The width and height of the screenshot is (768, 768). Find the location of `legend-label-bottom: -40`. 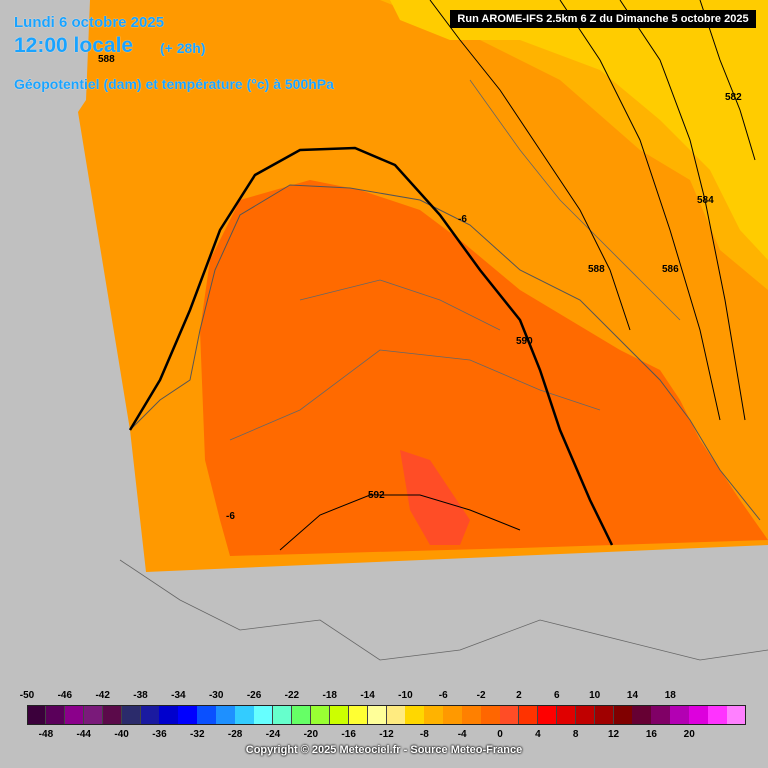

legend-label-bottom: -40 is located at coordinates (121, 734).